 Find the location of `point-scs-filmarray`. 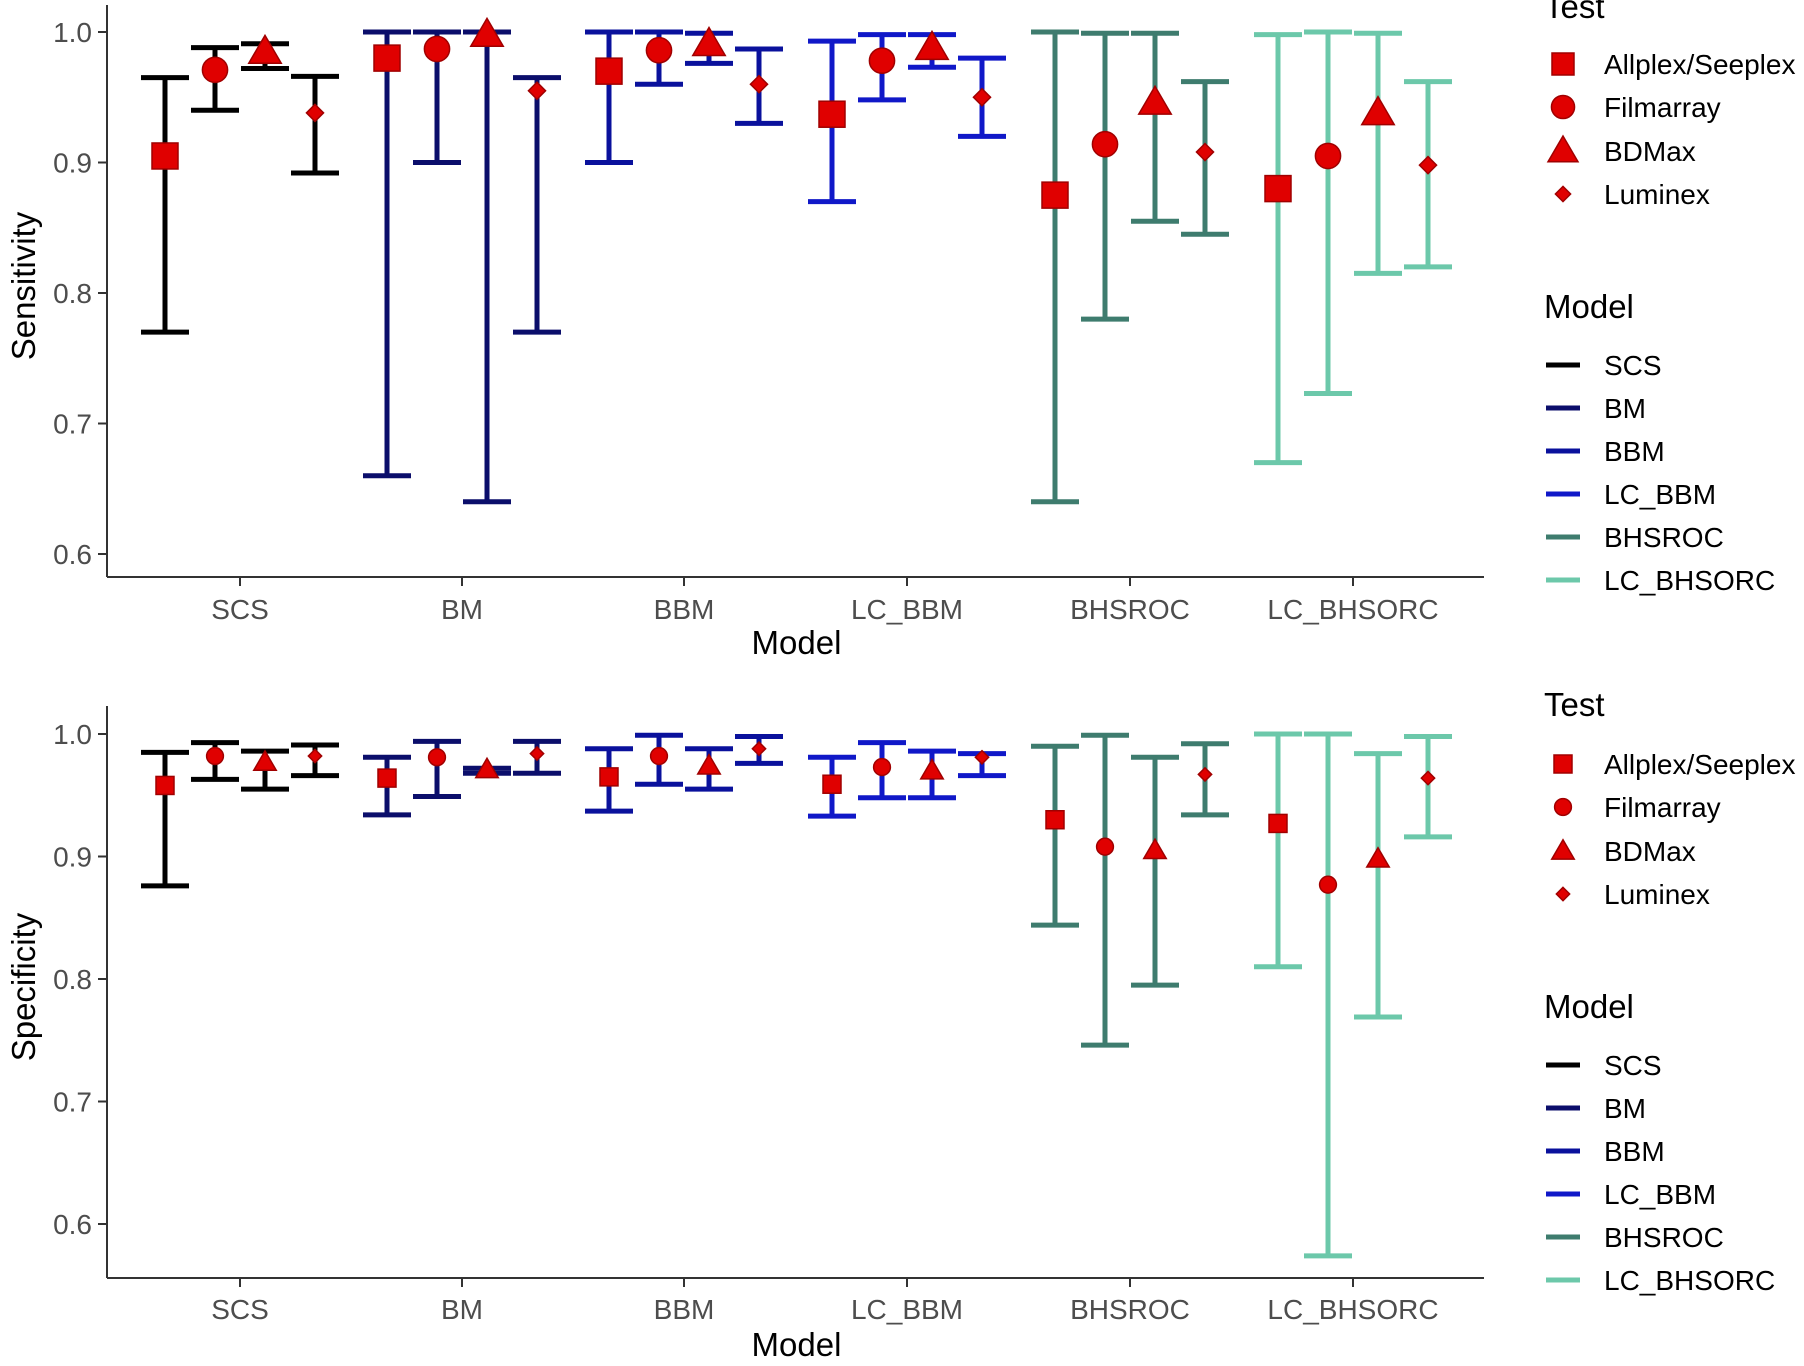

point-scs-filmarray is located at coordinates (215, 70).